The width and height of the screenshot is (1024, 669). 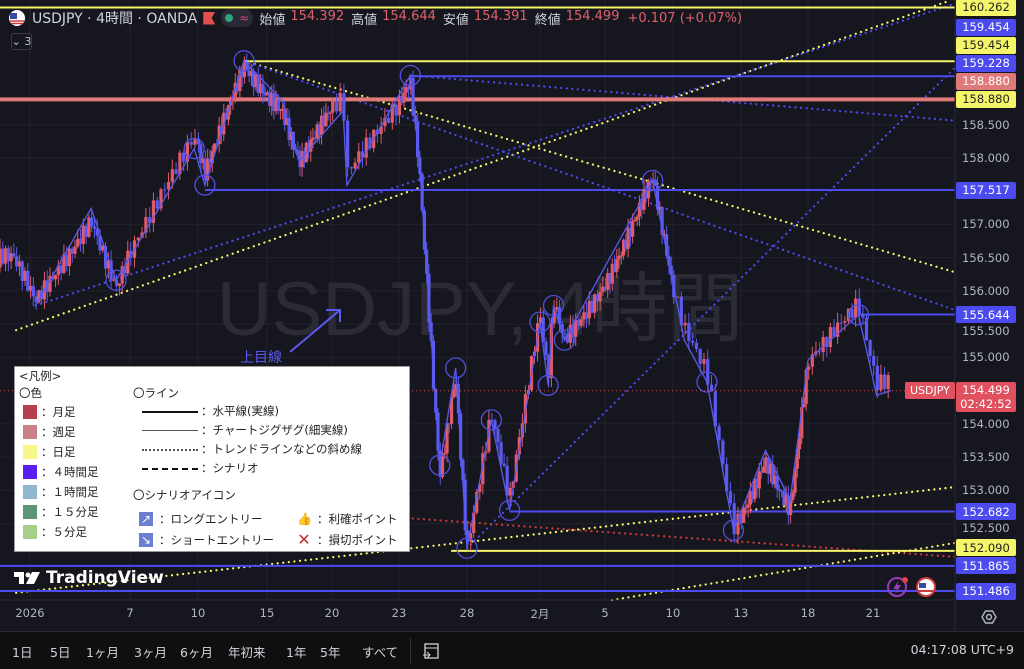 What do you see at coordinates (21, 41) in the screenshot?
I see `indicators-collapse-button: ⌄ 3` at bounding box center [21, 41].